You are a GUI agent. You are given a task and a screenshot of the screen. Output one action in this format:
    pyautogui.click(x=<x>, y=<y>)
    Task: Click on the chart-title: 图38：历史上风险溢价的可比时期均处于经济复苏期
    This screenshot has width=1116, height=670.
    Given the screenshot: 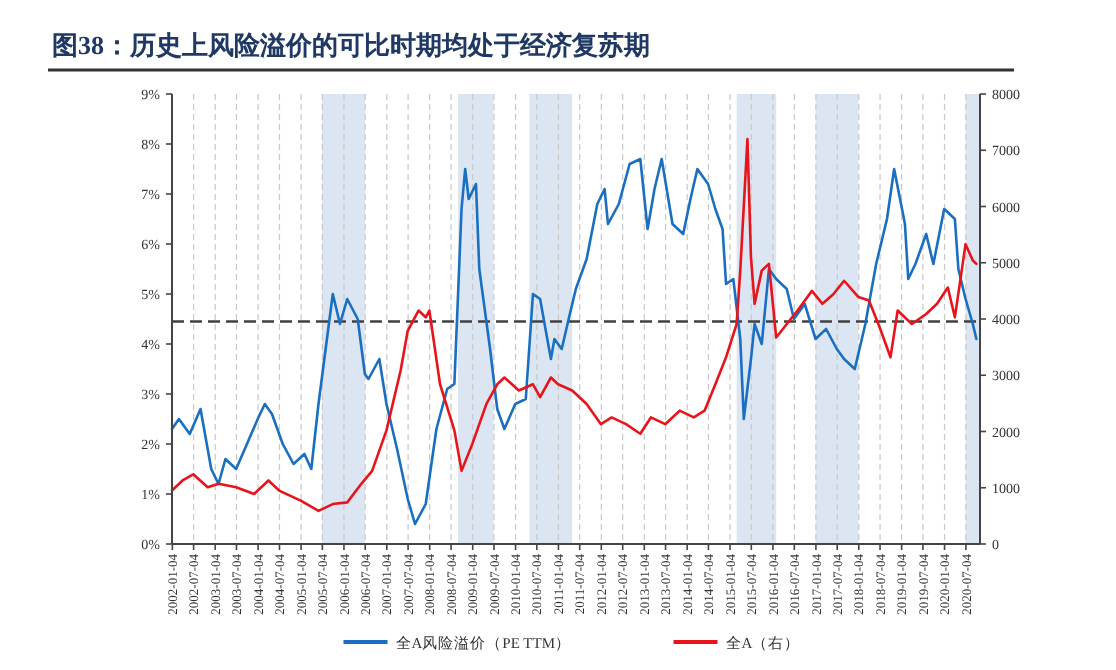 What is the action you would take?
    pyautogui.click(x=351, y=45)
    